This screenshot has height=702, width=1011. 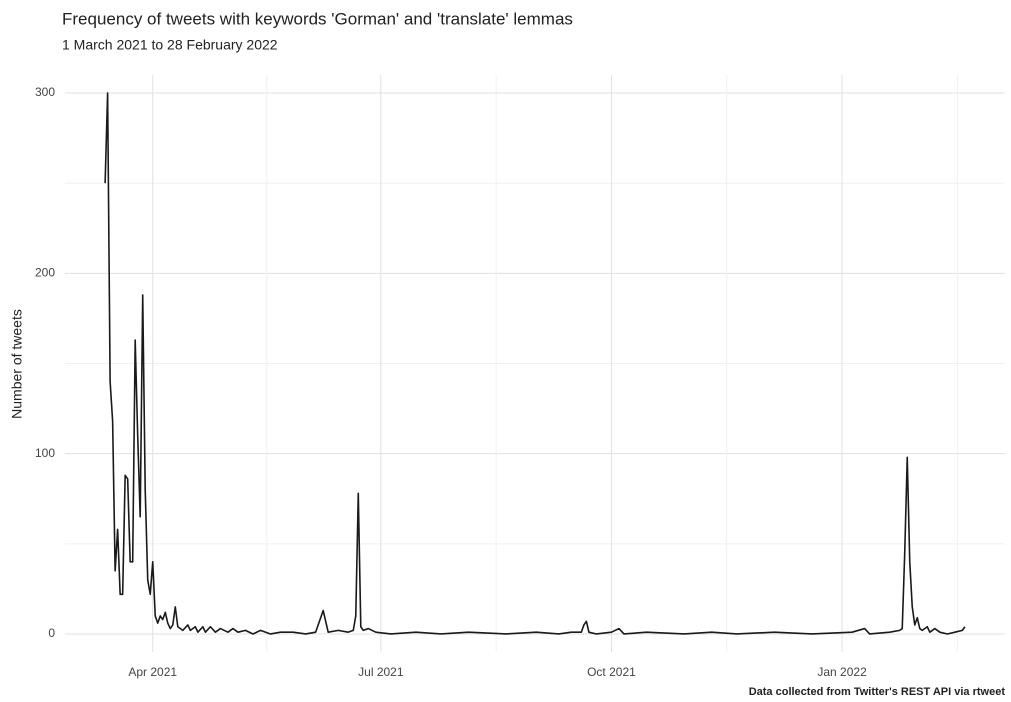 I want to click on x-tick-label: Jan 2022, so click(x=842, y=672).